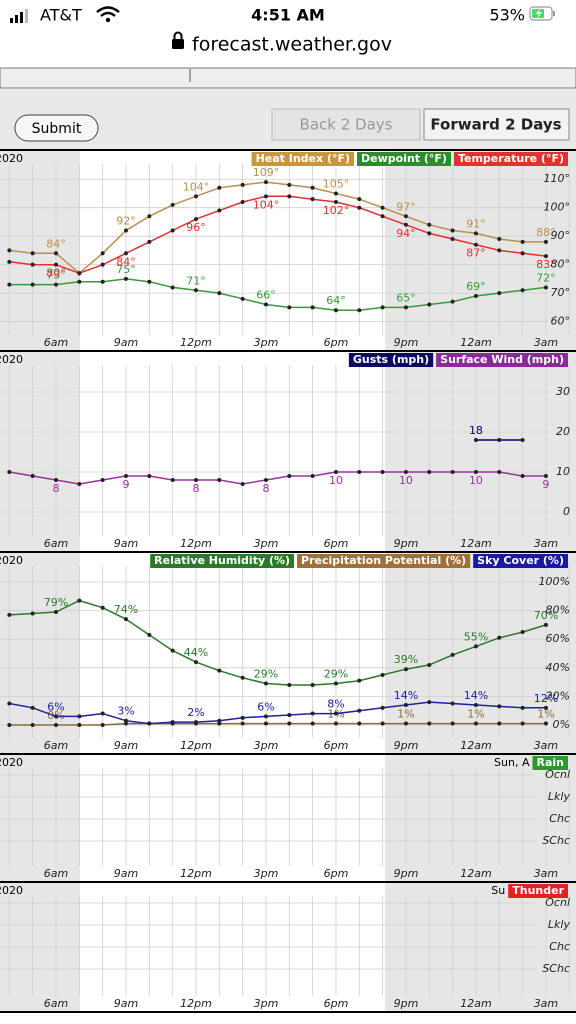 This screenshot has height=1024, width=576. I want to click on submit-label: Submit, so click(57, 129).